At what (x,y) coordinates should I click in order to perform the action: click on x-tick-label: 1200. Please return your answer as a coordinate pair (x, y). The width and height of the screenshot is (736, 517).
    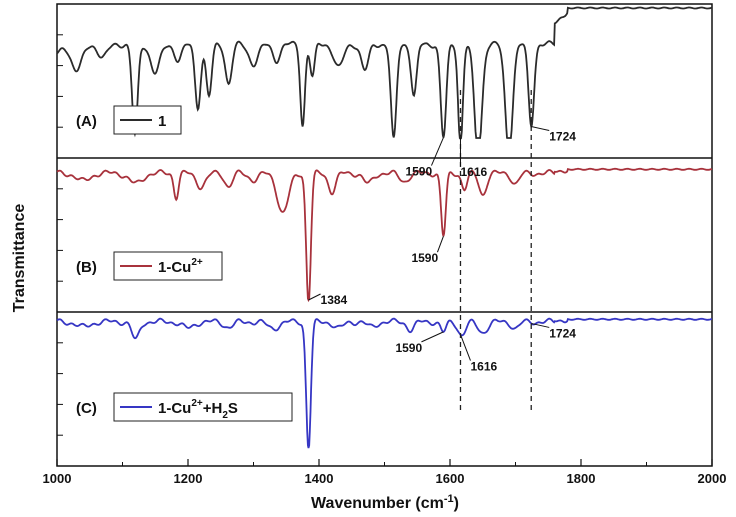
    Looking at the image, I should click on (188, 478).